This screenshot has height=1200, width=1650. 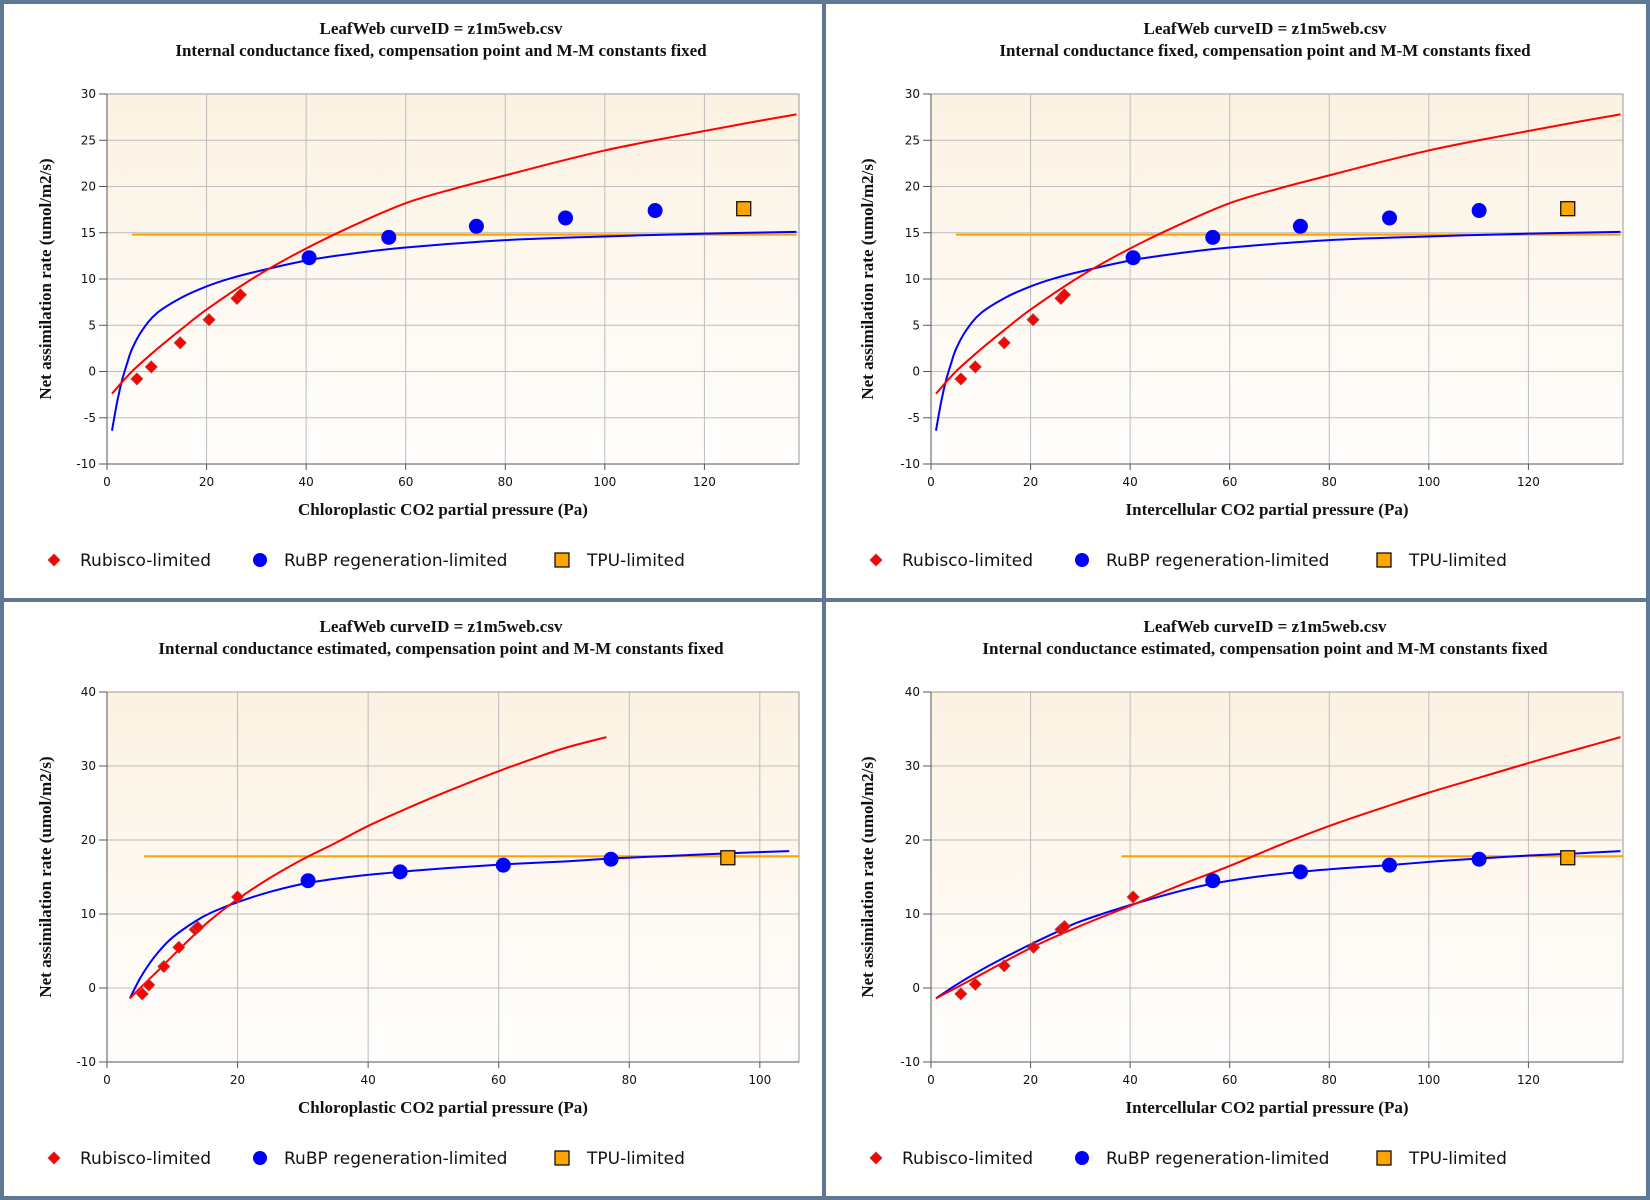 What do you see at coordinates (1265, 626) in the screenshot?
I see `chart-title: LeafWeb curveID = z1m5web.csv` at bounding box center [1265, 626].